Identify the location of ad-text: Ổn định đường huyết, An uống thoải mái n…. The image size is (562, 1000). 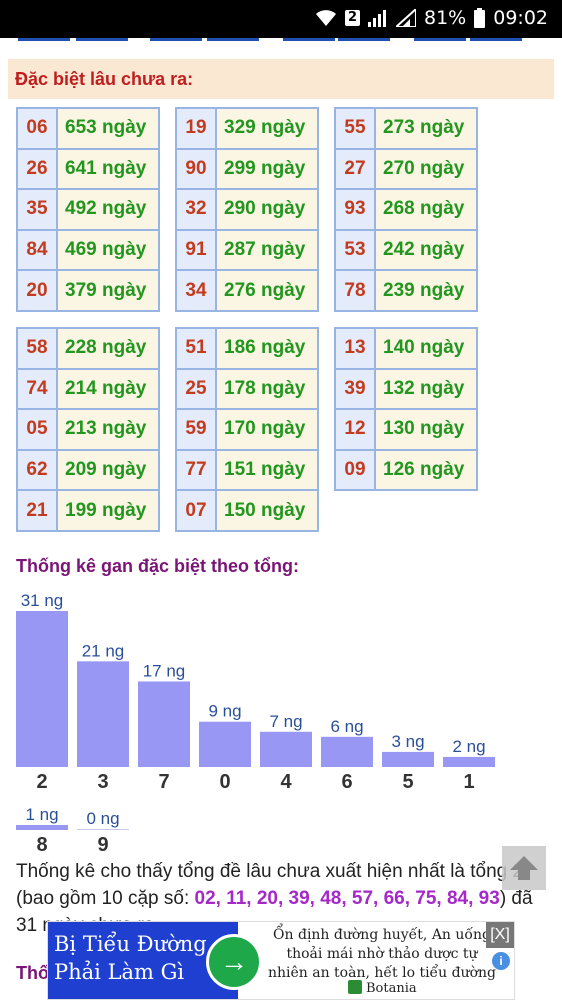
(382, 954).